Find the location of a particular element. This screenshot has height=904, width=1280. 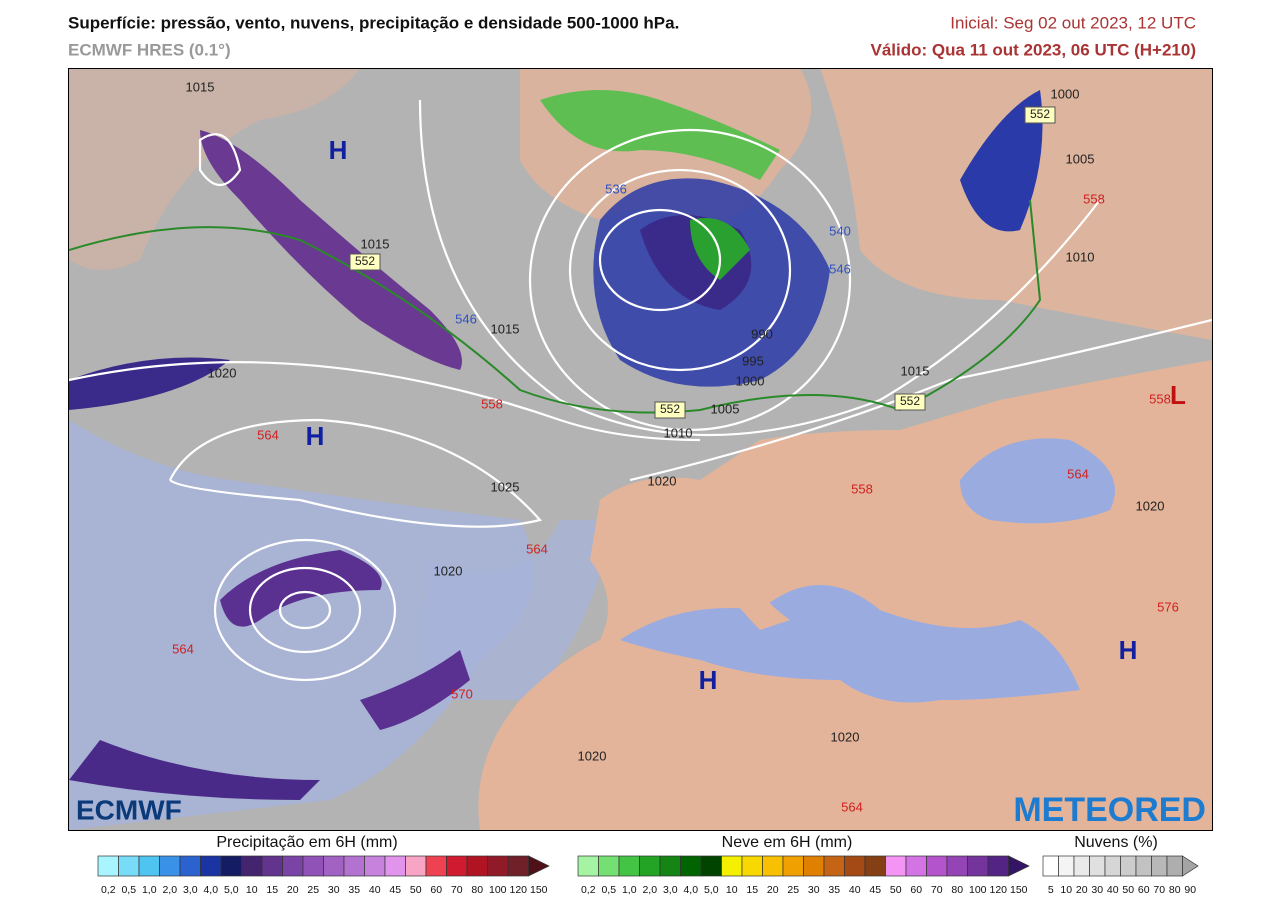

low-center: L is located at coordinates (1178, 395).